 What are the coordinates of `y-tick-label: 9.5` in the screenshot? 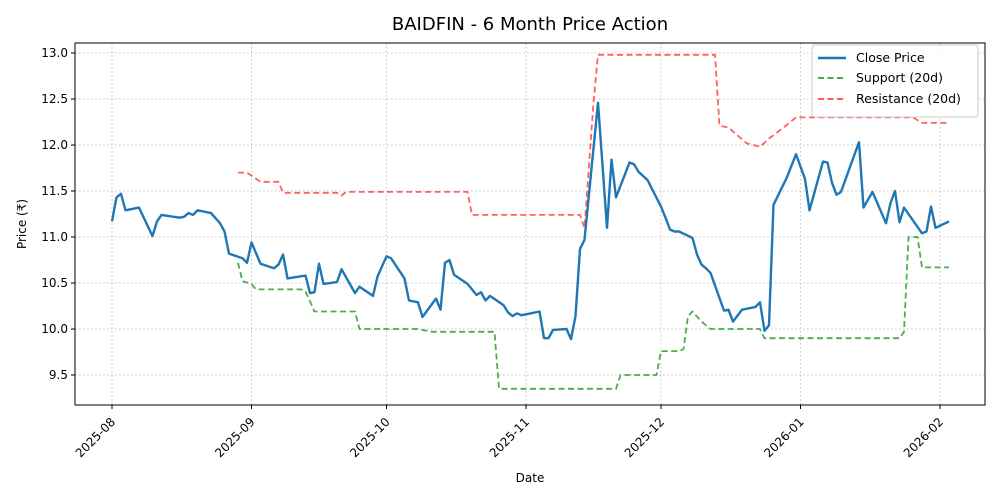 It's located at (58, 375).